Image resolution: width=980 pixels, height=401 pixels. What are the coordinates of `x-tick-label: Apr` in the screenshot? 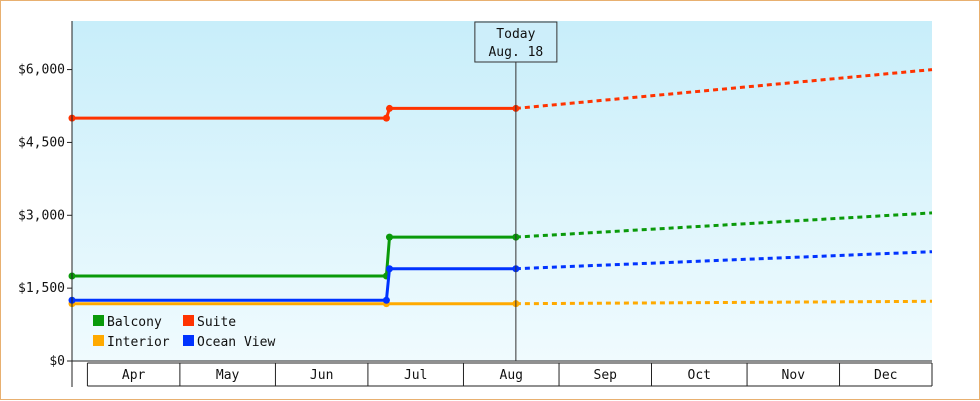 It's located at (134, 375).